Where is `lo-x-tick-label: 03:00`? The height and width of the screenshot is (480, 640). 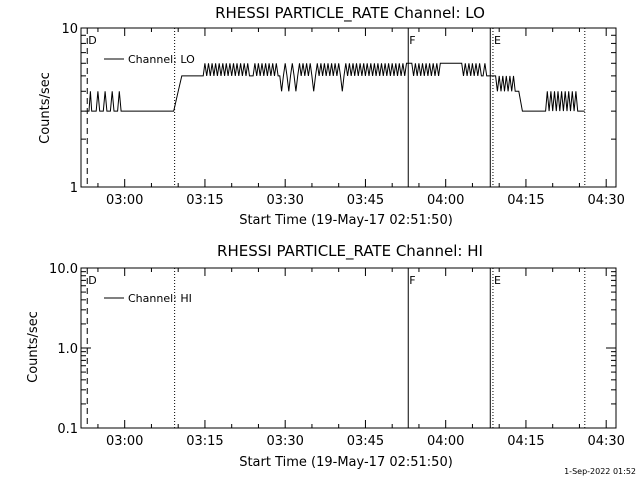 lo-x-tick-label: 03:00 is located at coordinates (124, 200).